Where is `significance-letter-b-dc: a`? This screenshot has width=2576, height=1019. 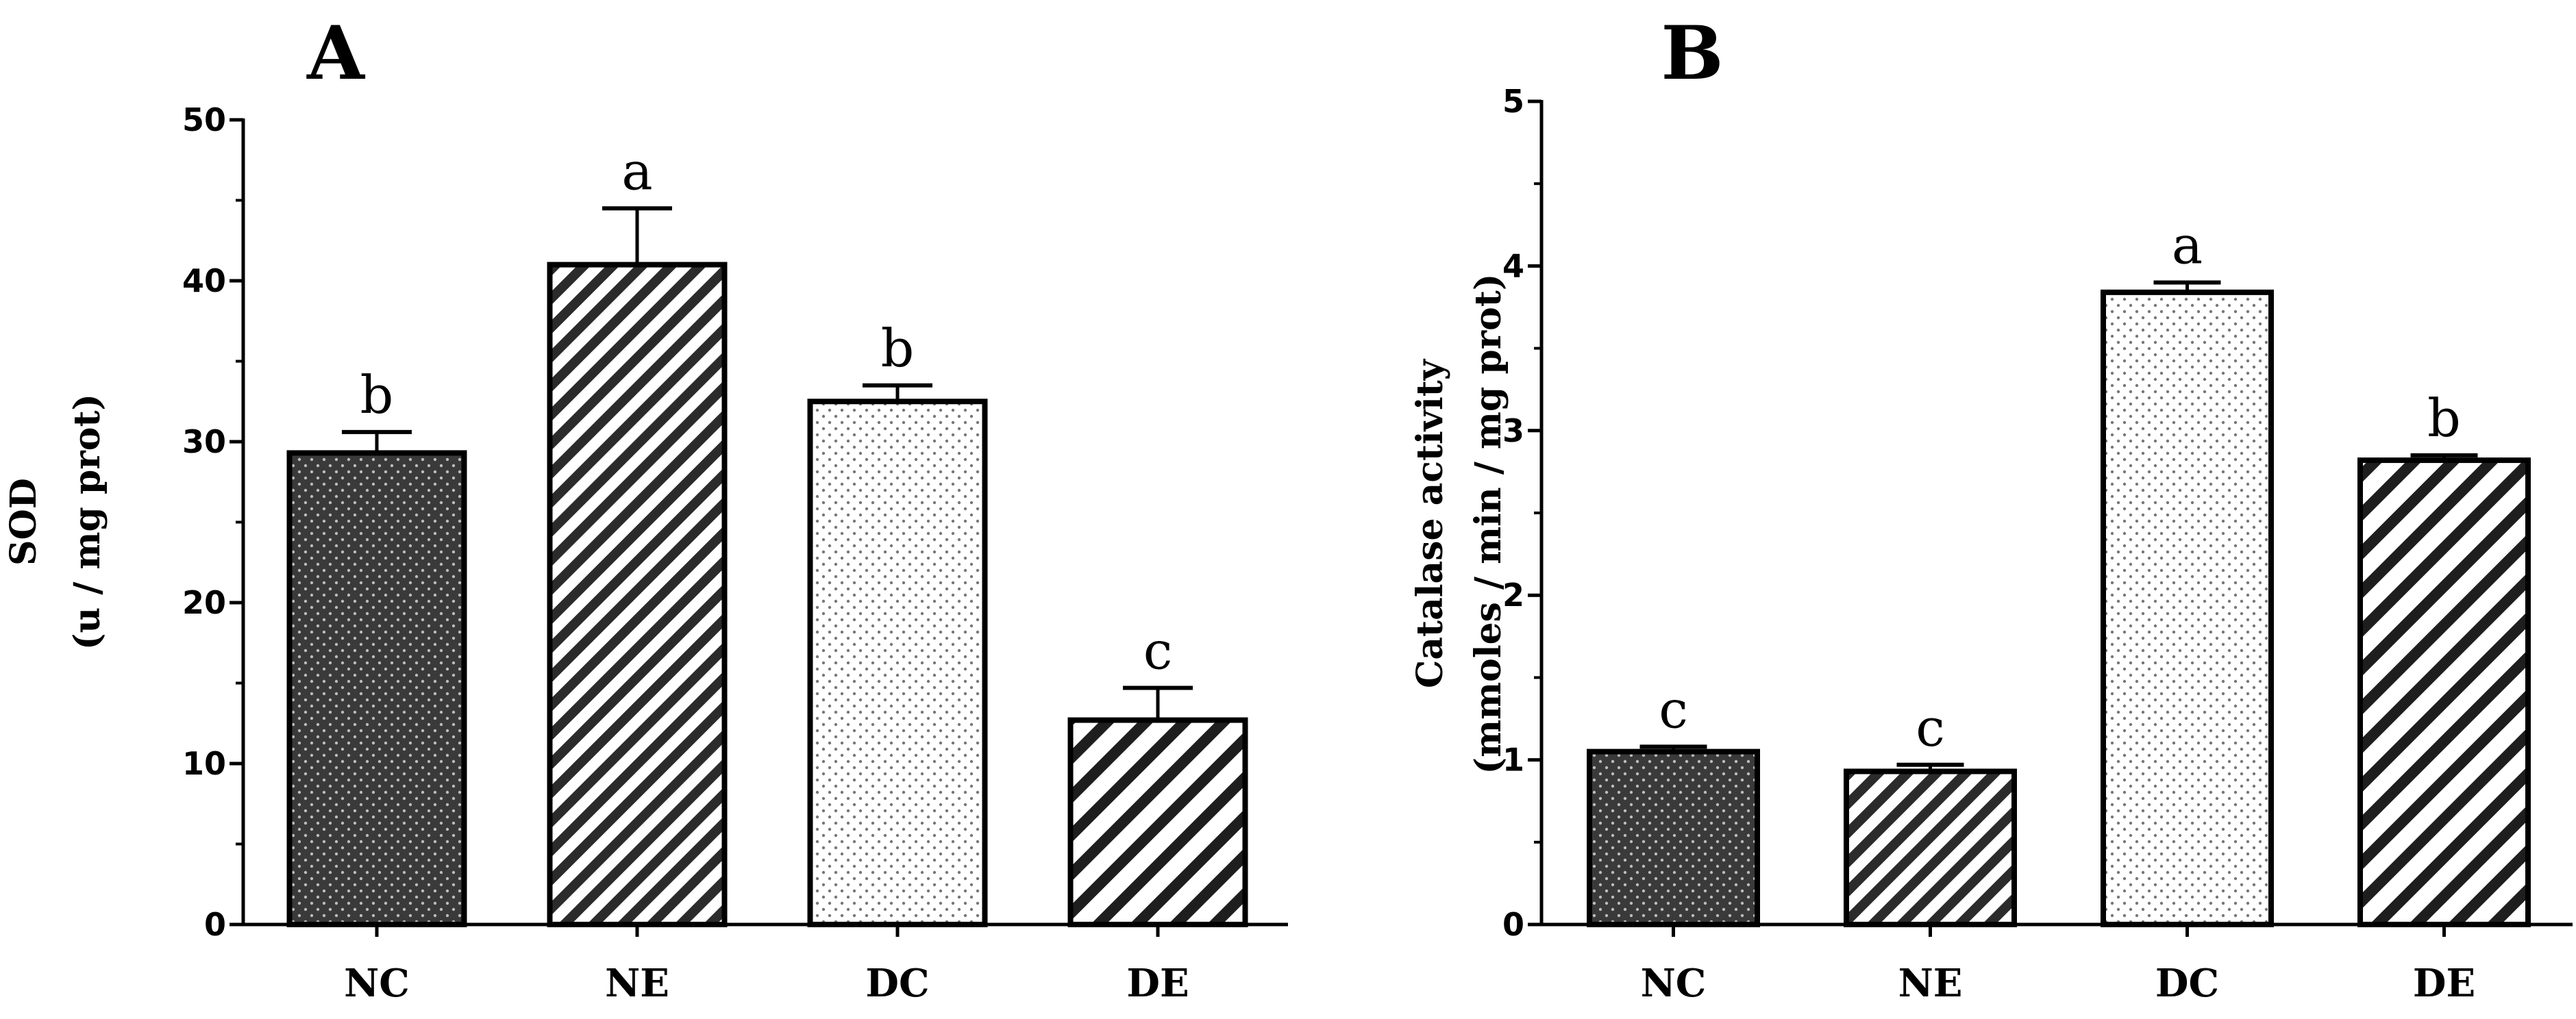
significance-letter-b-dc: a is located at coordinates (2187, 244).